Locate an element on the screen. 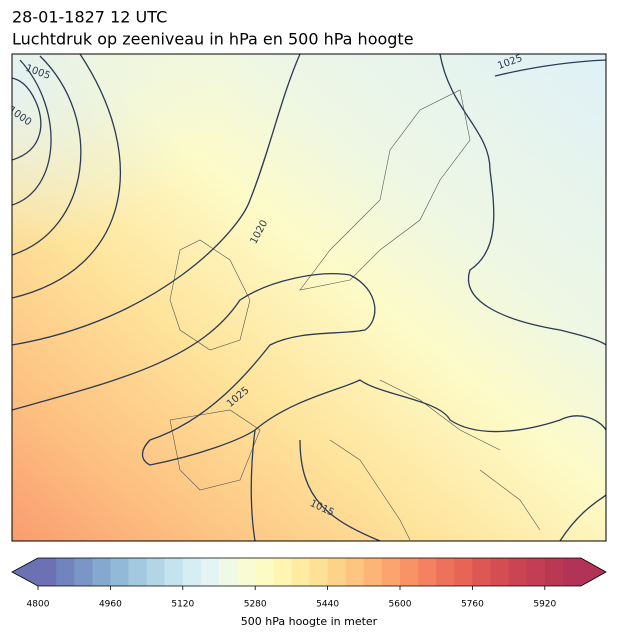 The height and width of the screenshot is (643, 618). colorbar-label: 500 hPa hoogte in meter is located at coordinates (309, 621).